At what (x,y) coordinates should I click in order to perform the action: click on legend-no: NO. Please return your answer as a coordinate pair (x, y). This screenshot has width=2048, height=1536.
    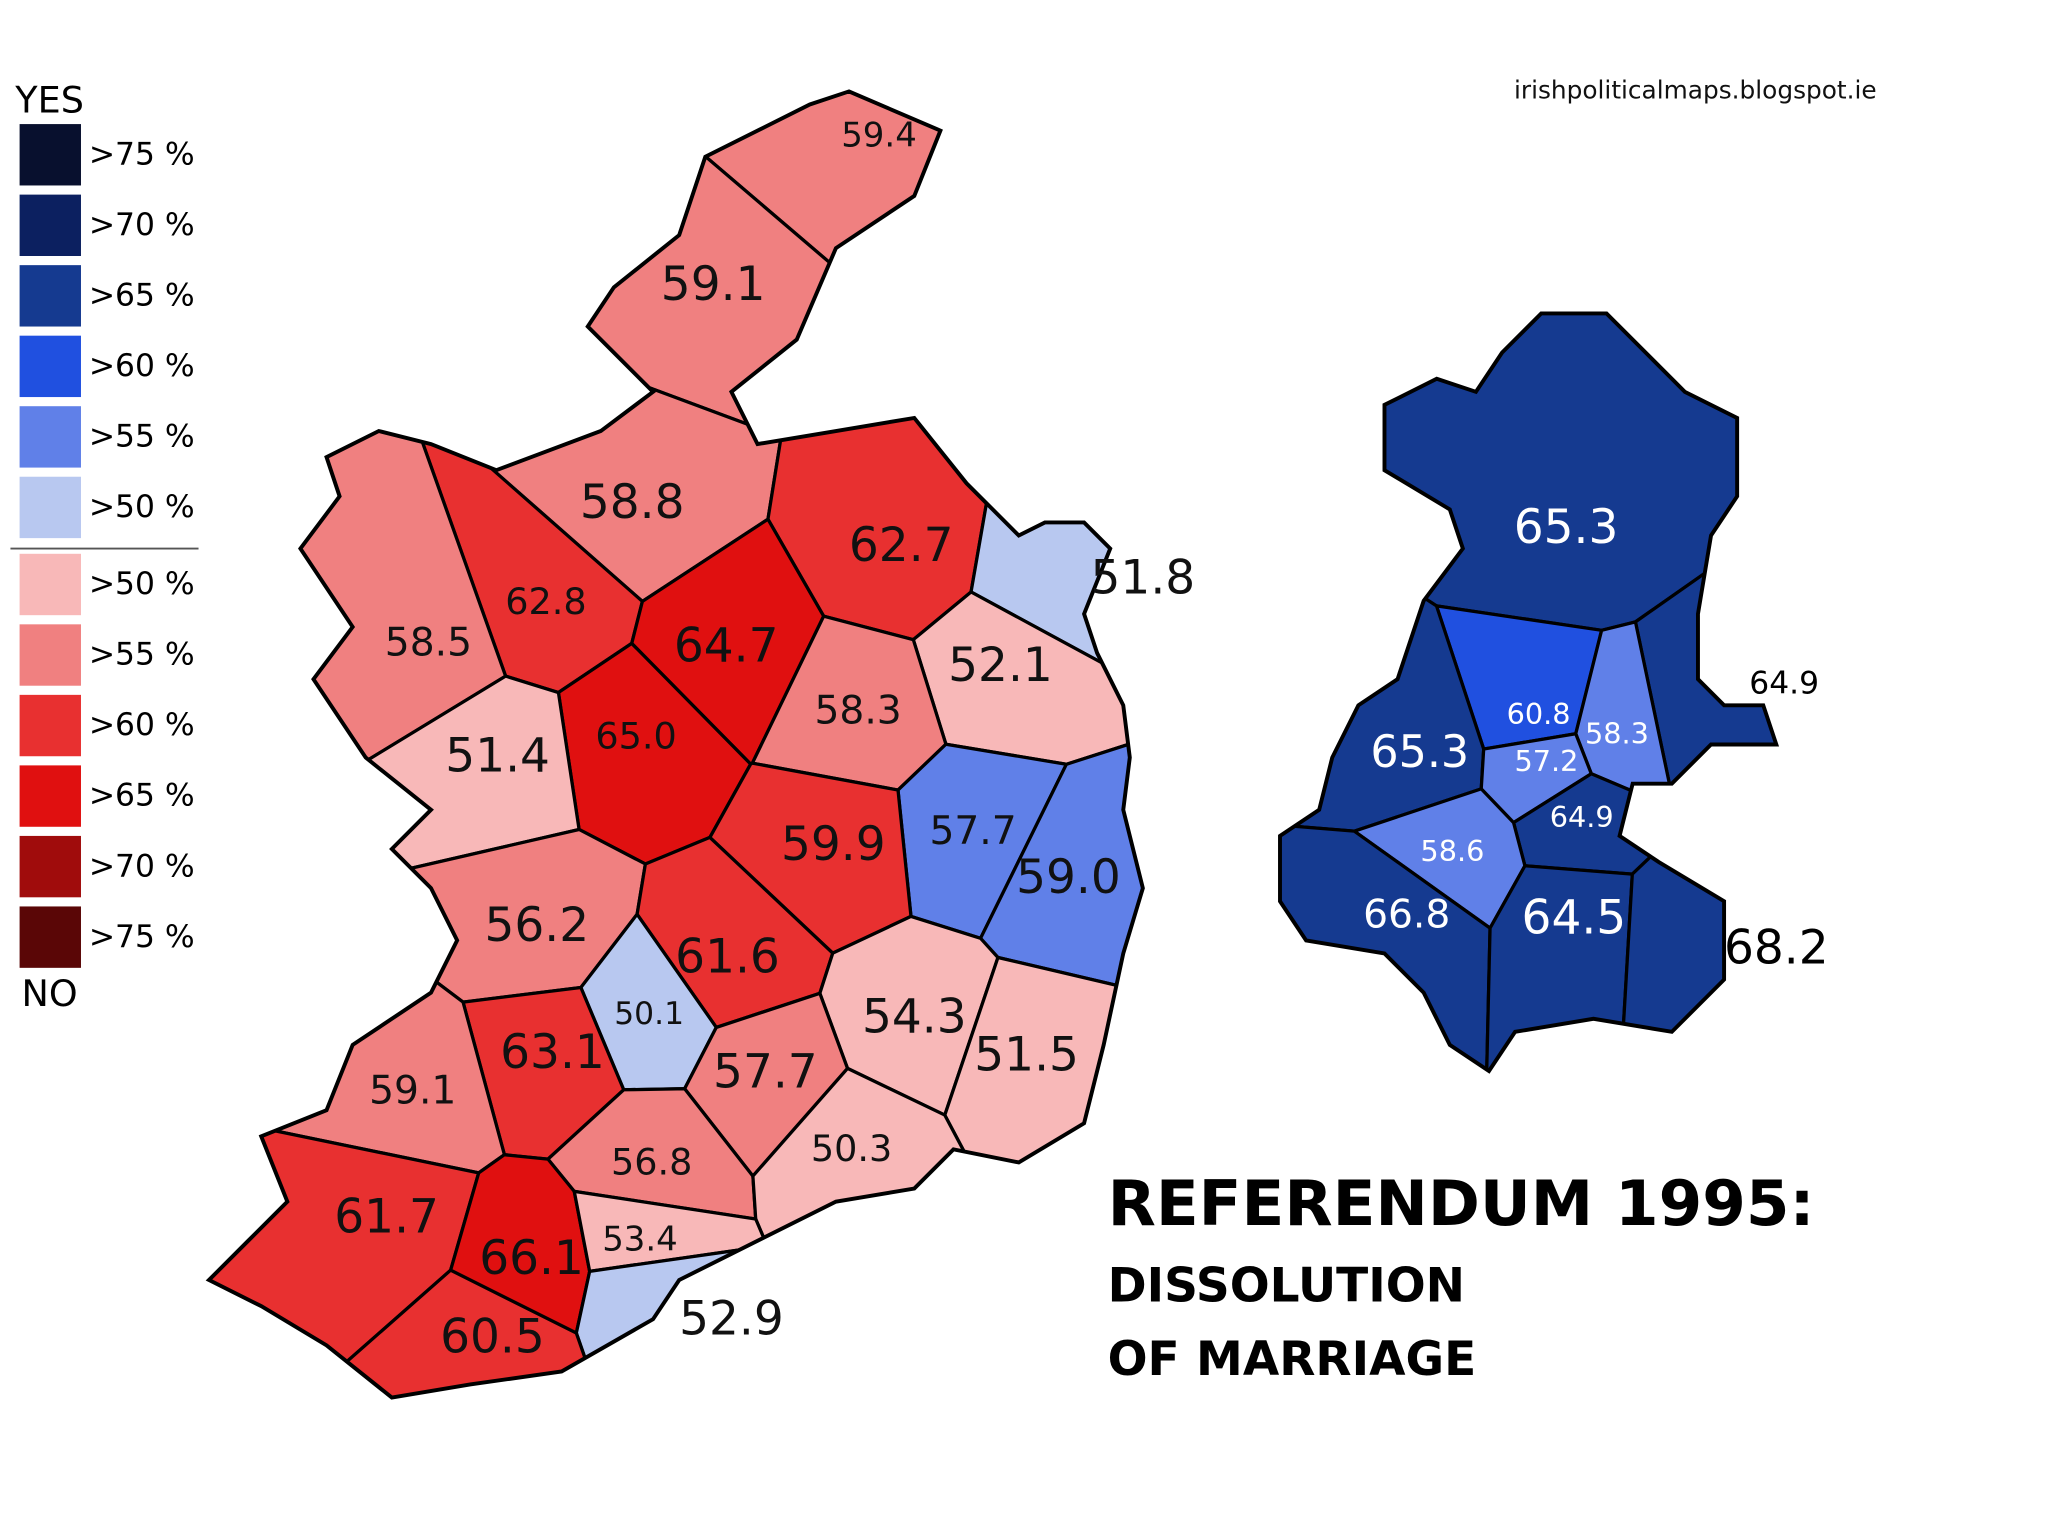
    Looking at the image, I should click on (50, 993).